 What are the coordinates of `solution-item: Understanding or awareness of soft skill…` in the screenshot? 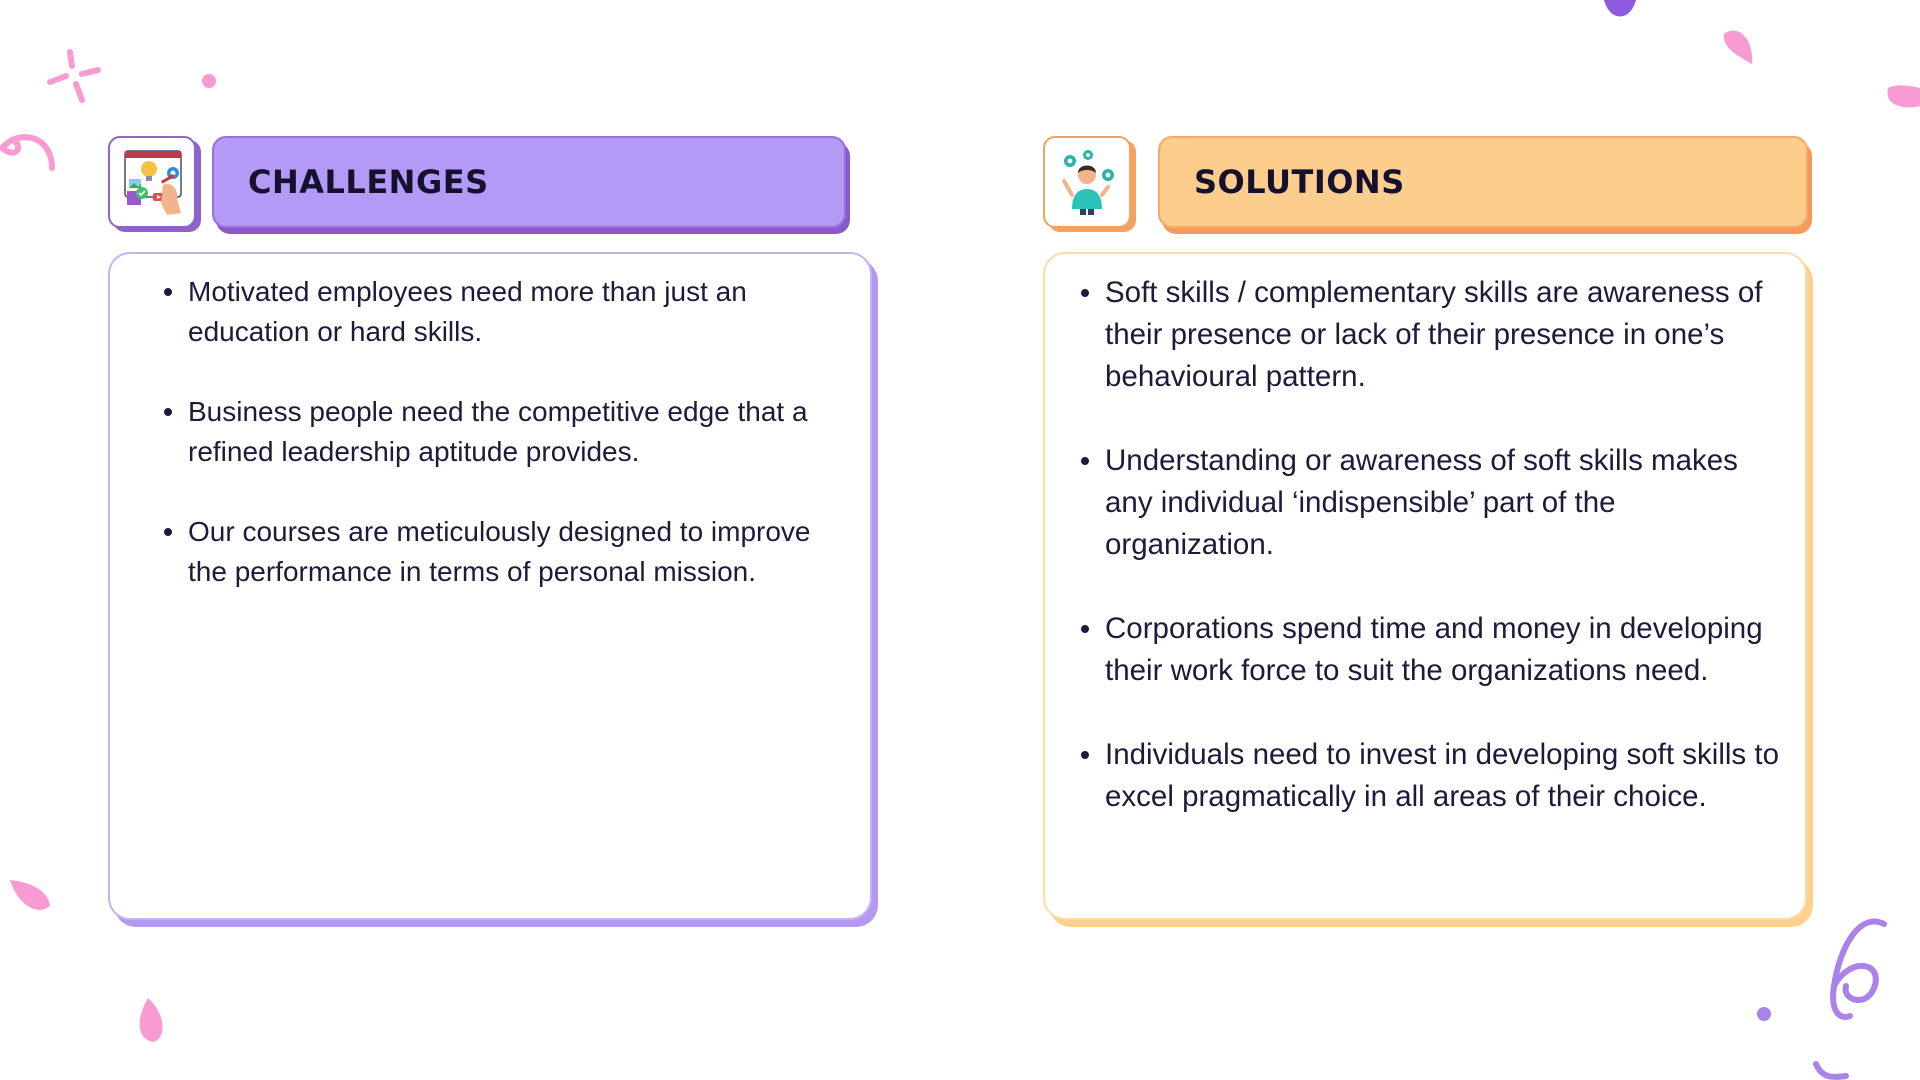 It's located at (1431, 503).